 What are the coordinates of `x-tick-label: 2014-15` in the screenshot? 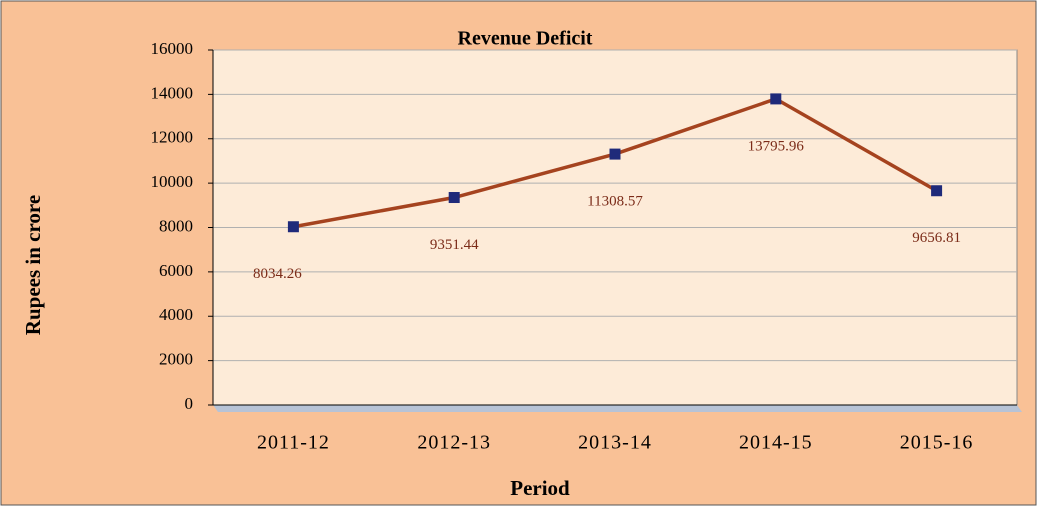 It's located at (776, 443).